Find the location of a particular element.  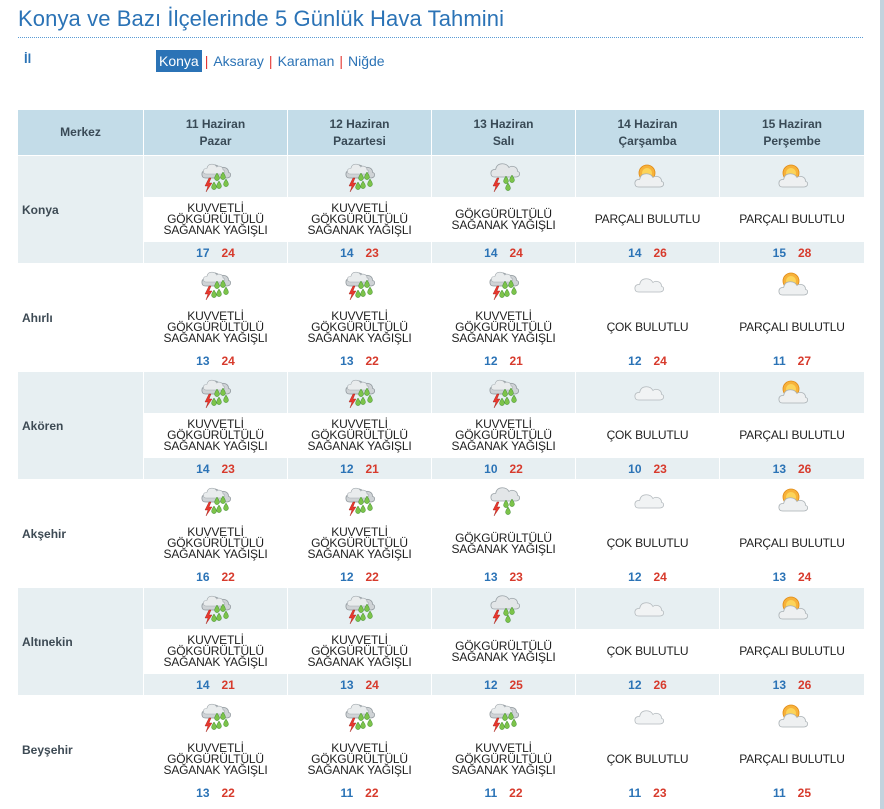

temperature-cell: 15 28 is located at coordinates (792, 253).